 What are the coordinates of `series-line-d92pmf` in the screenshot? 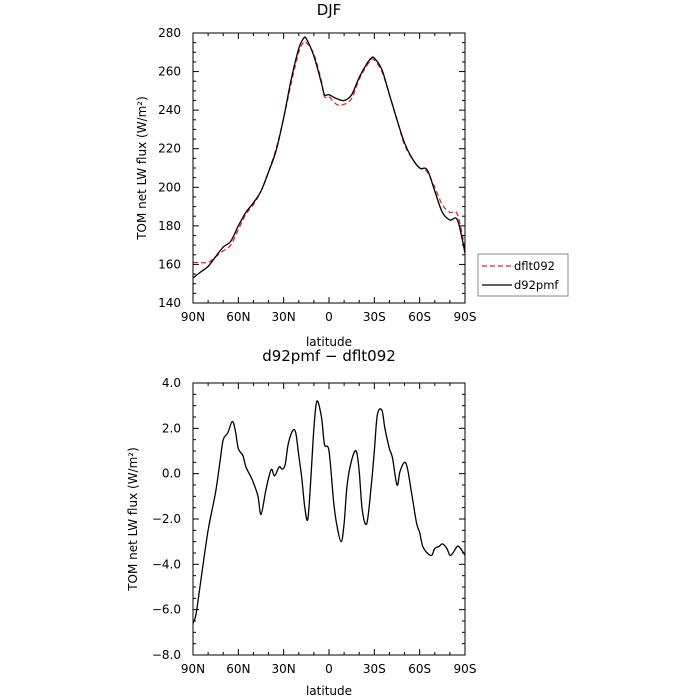 It's located at (329, 157).